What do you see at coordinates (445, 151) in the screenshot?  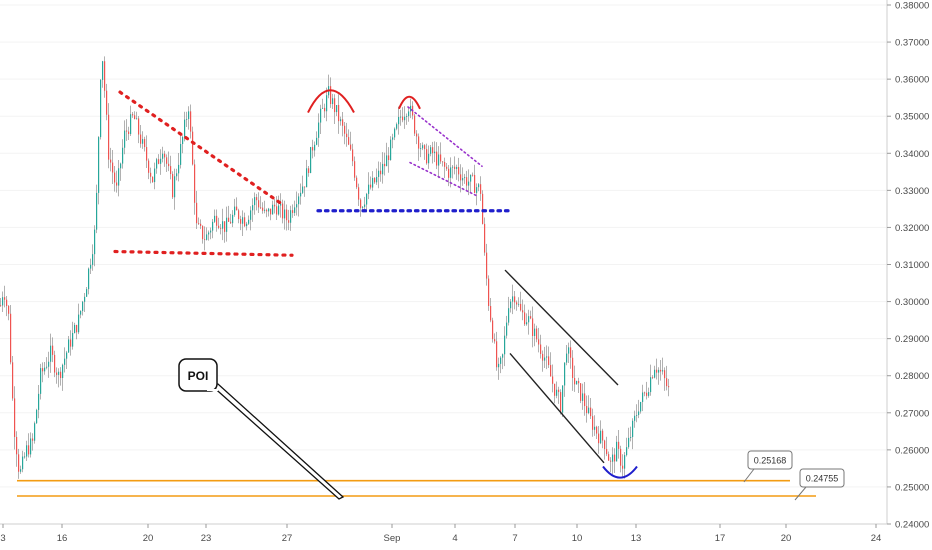 I see `flag-pattern` at bounding box center [445, 151].